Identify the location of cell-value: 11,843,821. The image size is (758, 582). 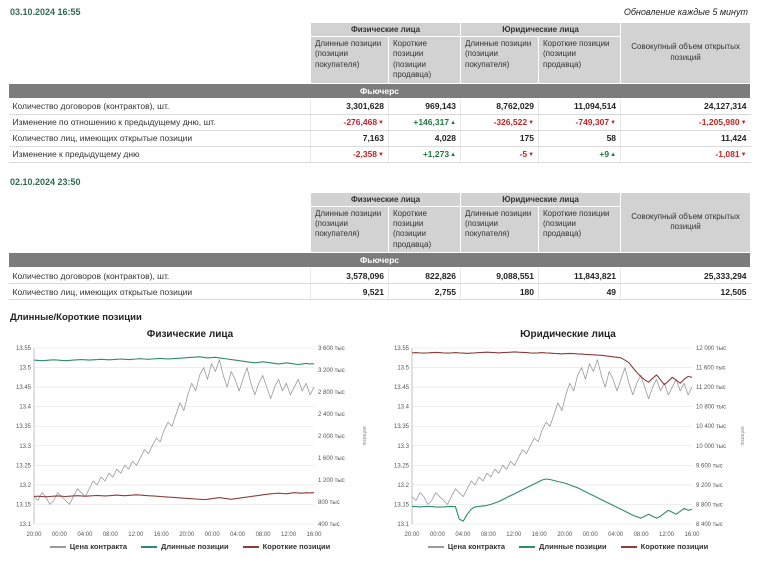
(579, 276).